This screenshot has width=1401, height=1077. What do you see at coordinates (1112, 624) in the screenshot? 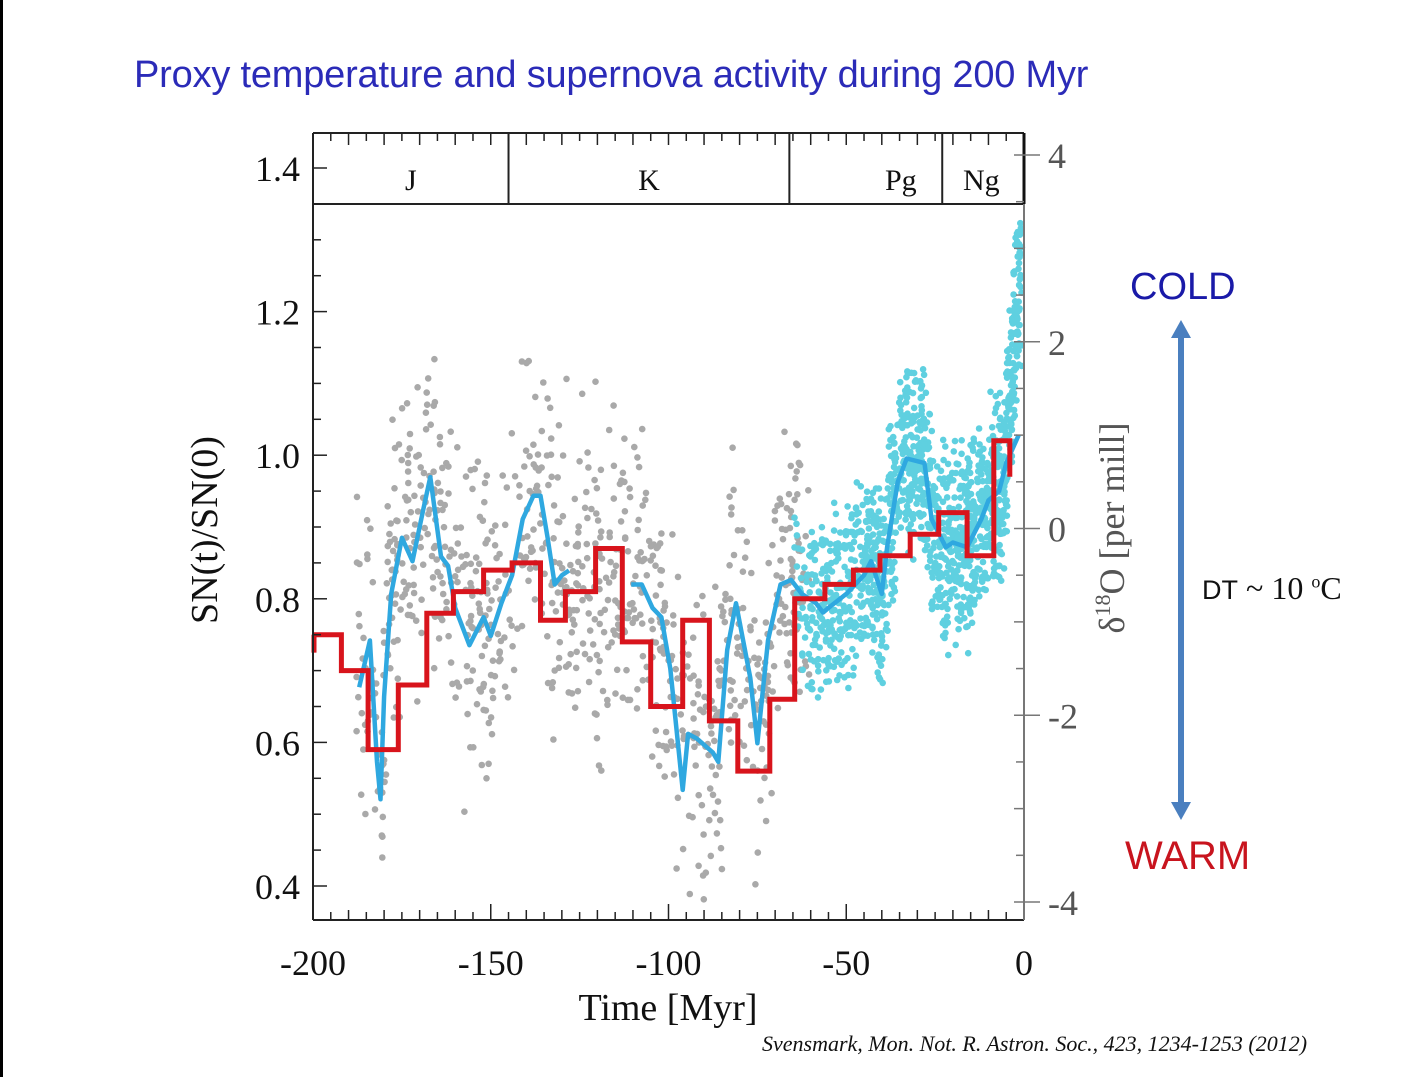
I see `y-right-title-delta: δ` at bounding box center [1112, 624].